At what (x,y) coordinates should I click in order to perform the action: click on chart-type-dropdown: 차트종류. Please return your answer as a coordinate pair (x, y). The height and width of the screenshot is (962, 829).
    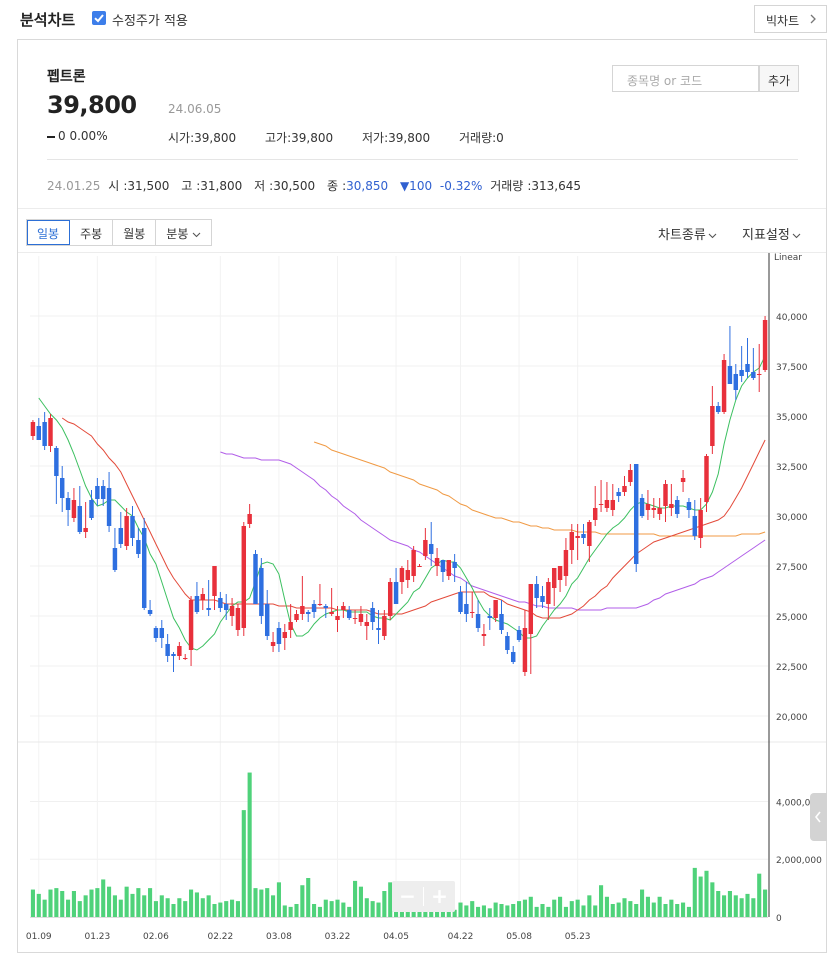
    Looking at the image, I should click on (687, 233).